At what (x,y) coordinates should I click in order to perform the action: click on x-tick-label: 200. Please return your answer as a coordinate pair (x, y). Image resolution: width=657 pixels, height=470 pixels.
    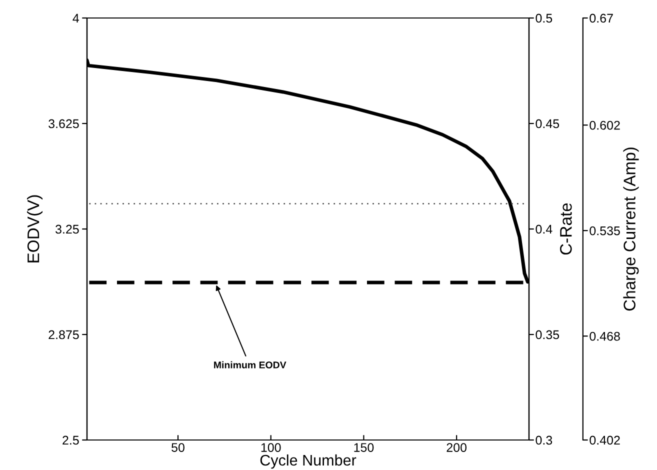
    Looking at the image, I should click on (456, 447).